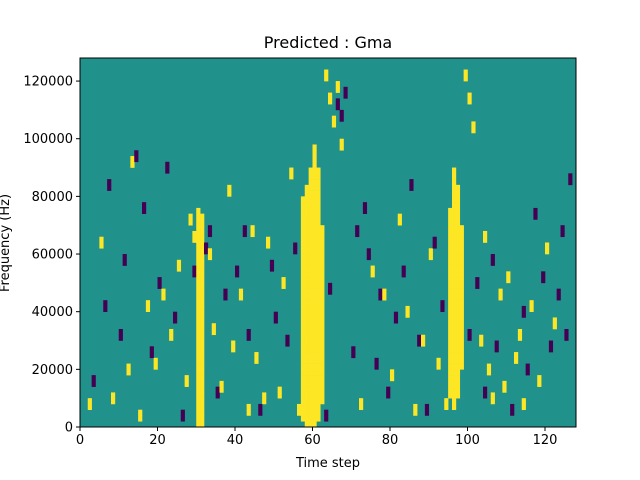  What do you see at coordinates (80, 440) in the screenshot?
I see `x-tick-label: 0` at bounding box center [80, 440].